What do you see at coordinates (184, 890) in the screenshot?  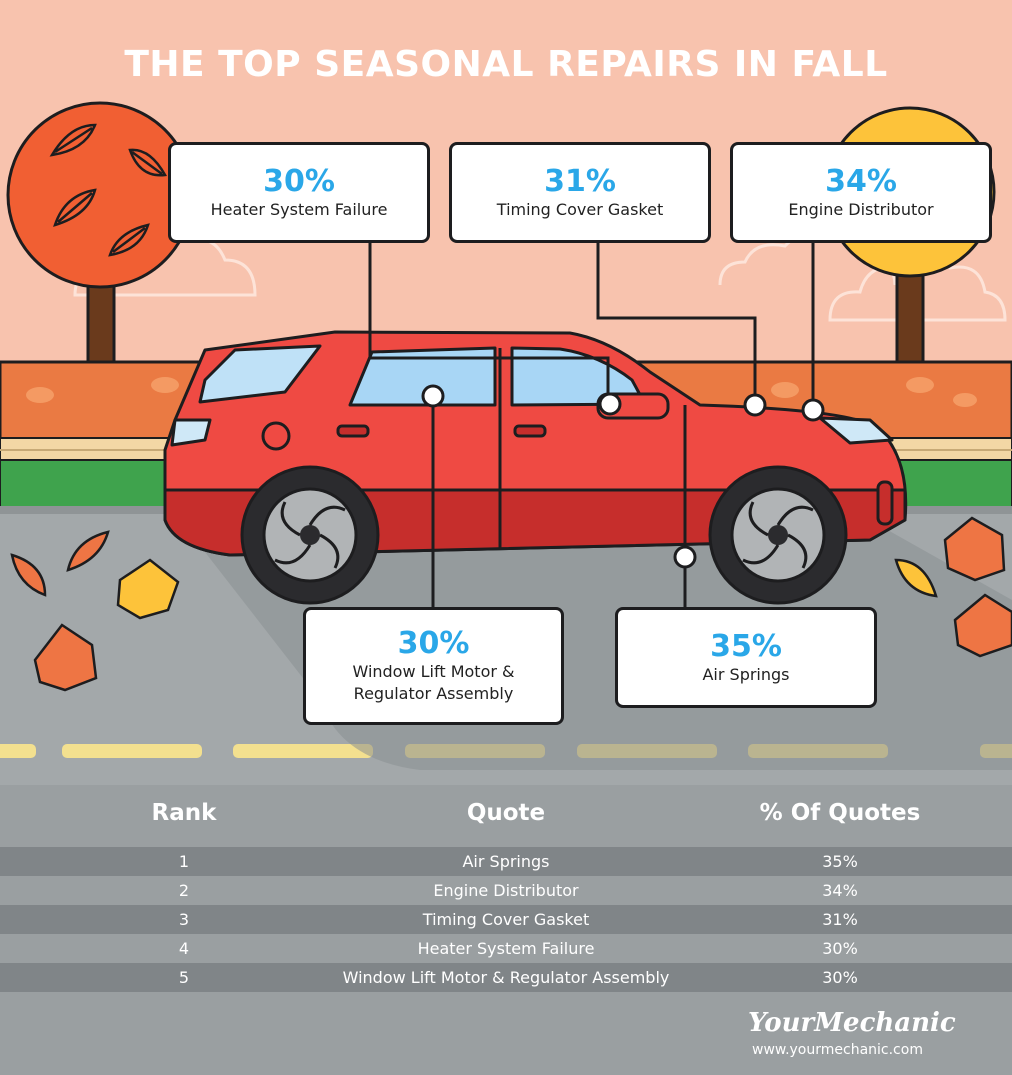 I see `cell-rank: 2` at bounding box center [184, 890].